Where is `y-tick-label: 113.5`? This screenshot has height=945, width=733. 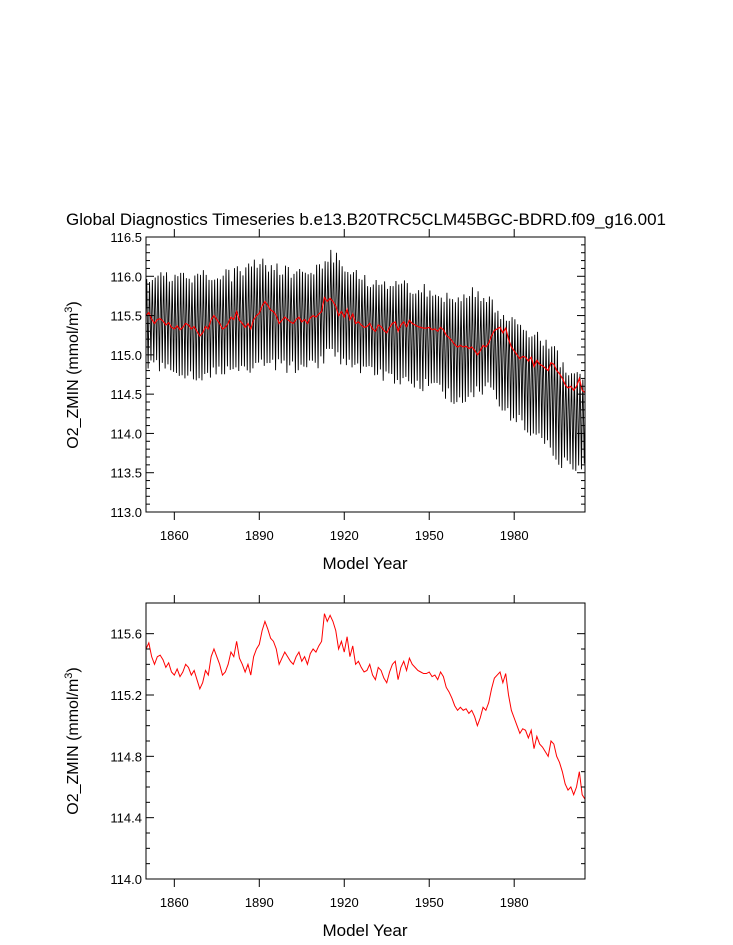 y-tick-label: 113.5 is located at coordinates (126, 473).